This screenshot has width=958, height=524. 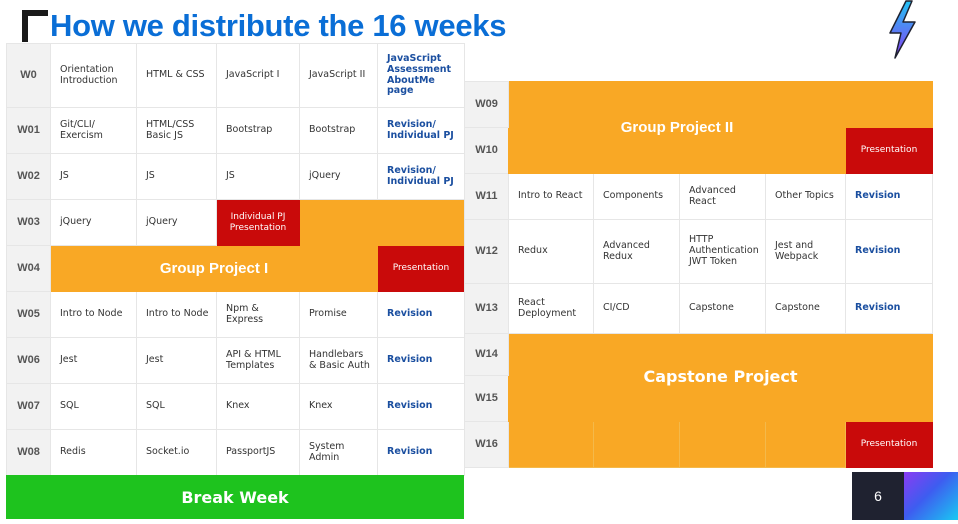 I want to click on page-title: How we distribute the 16 weeks, so click(x=278, y=25).